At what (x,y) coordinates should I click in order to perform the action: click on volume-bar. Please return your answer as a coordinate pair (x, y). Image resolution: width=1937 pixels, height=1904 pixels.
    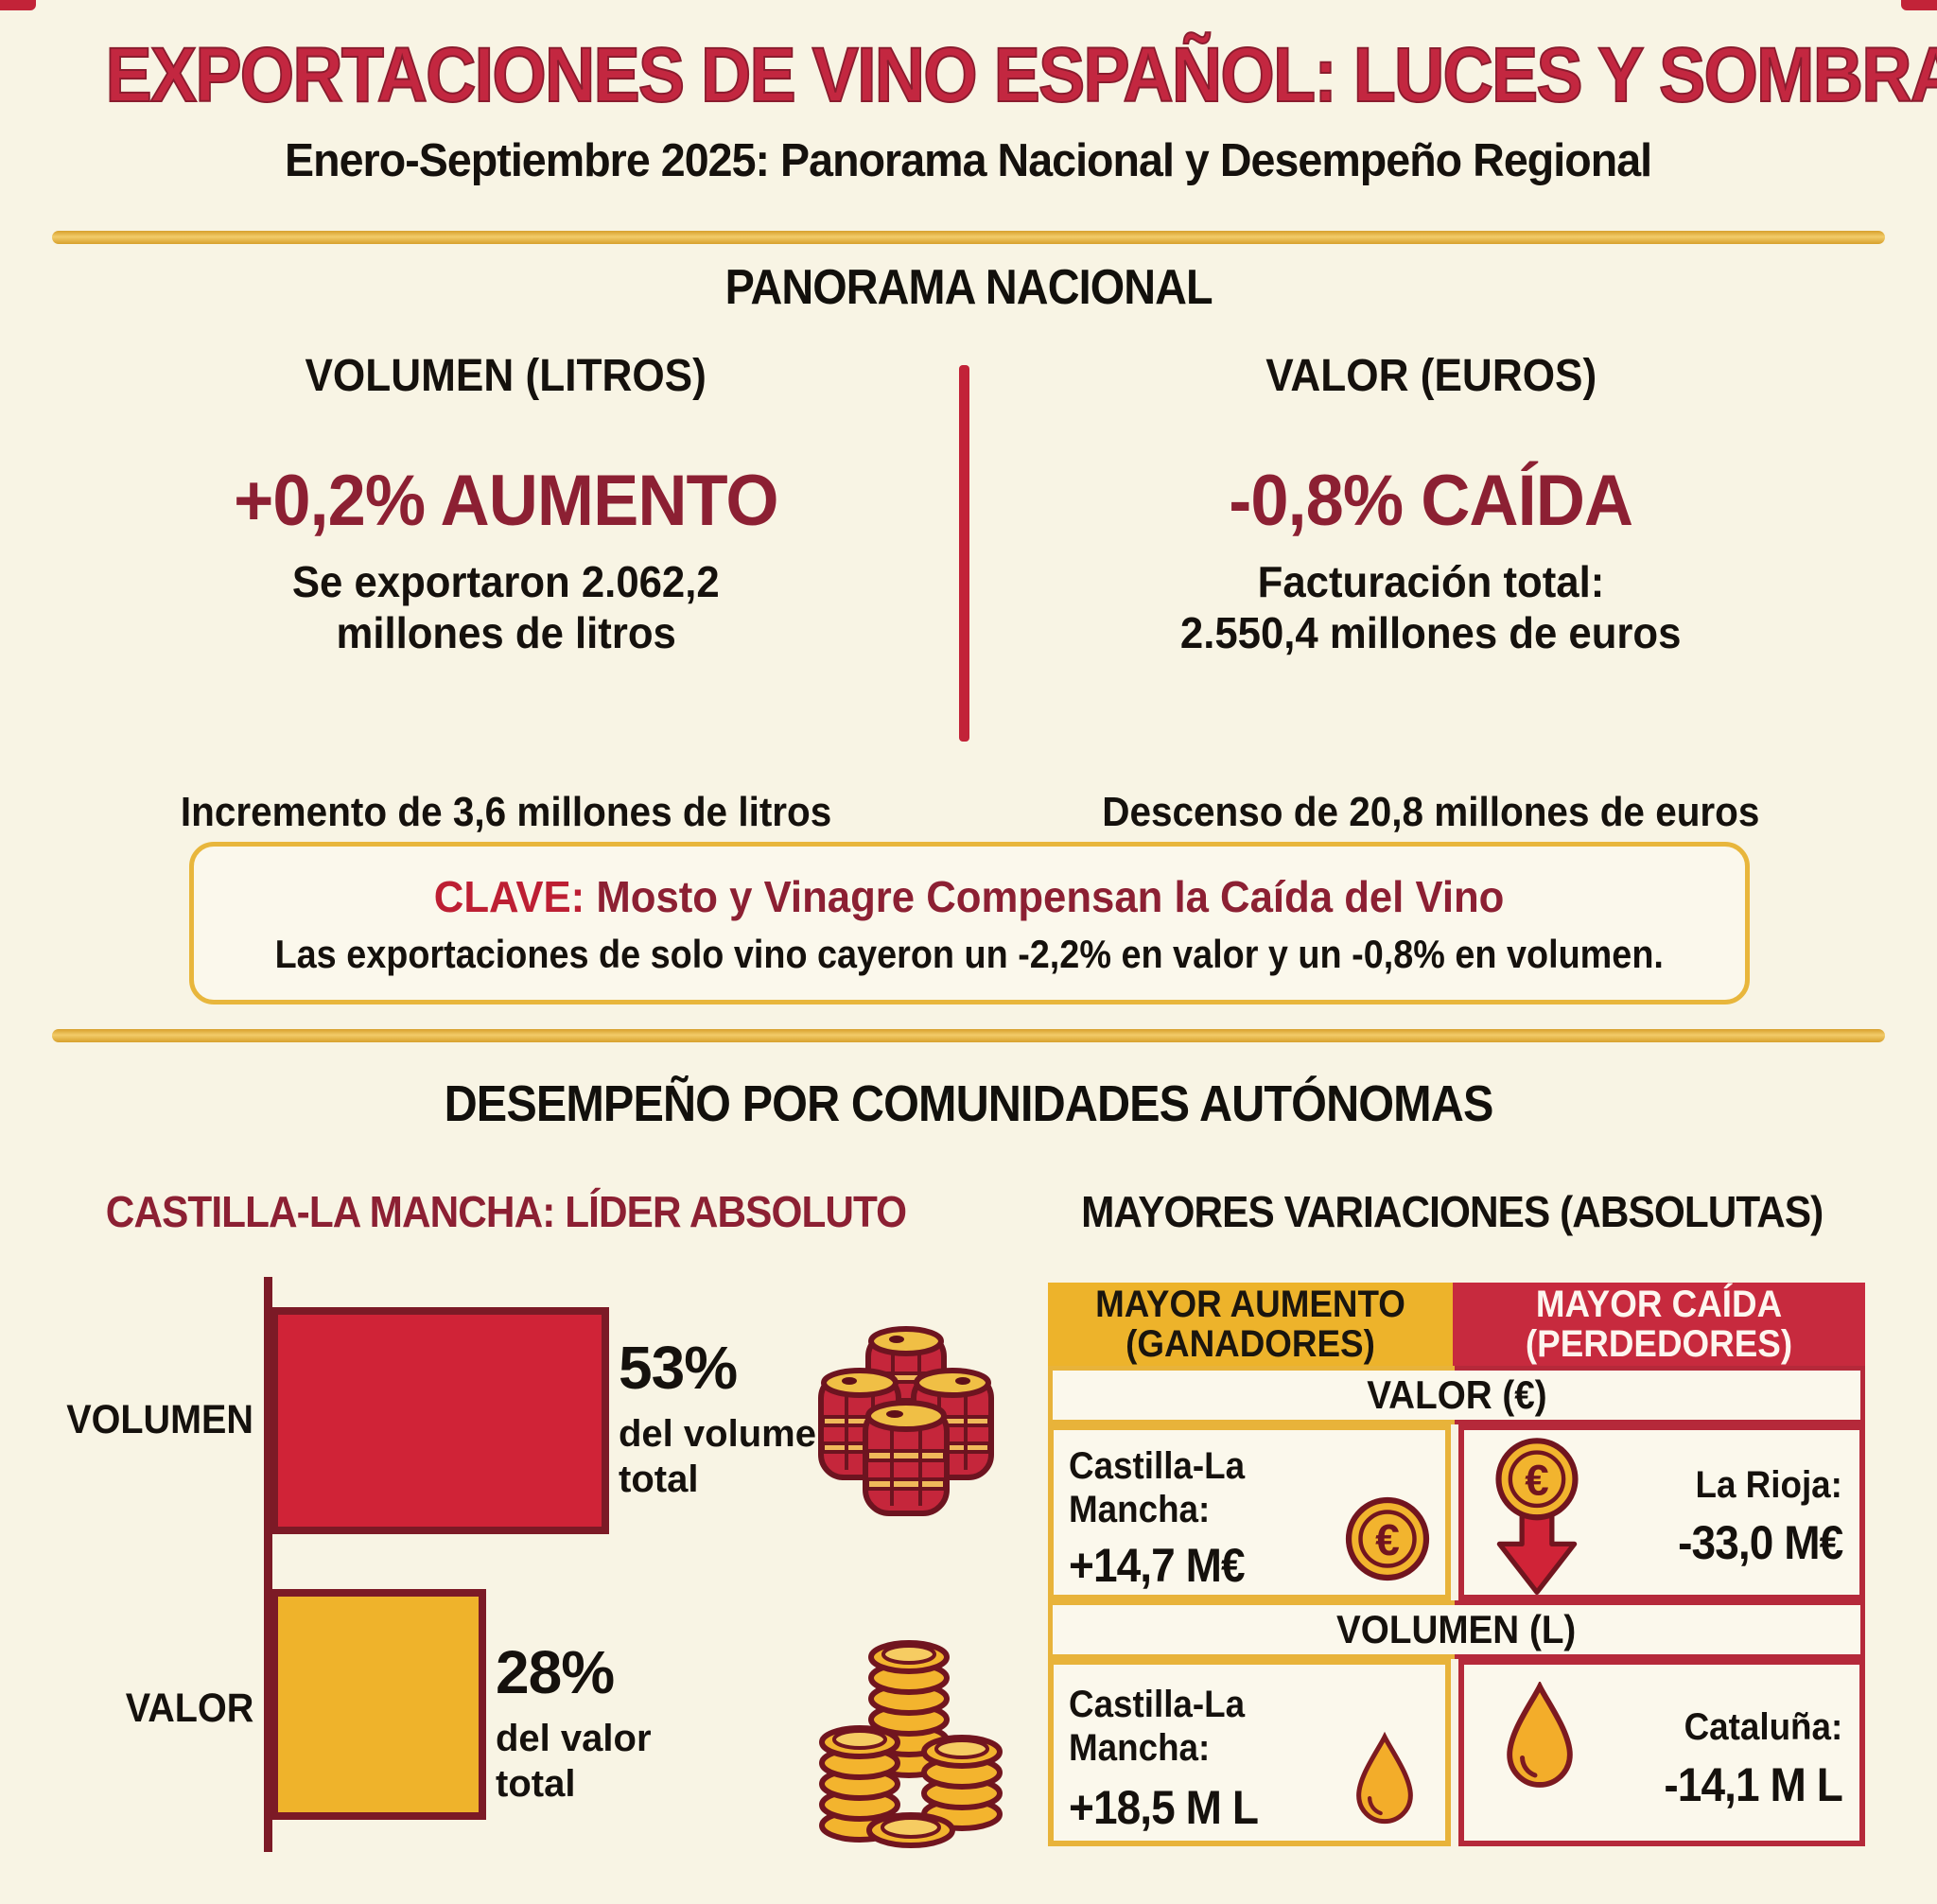
    Looking at the image, I should click on (440, 1420).